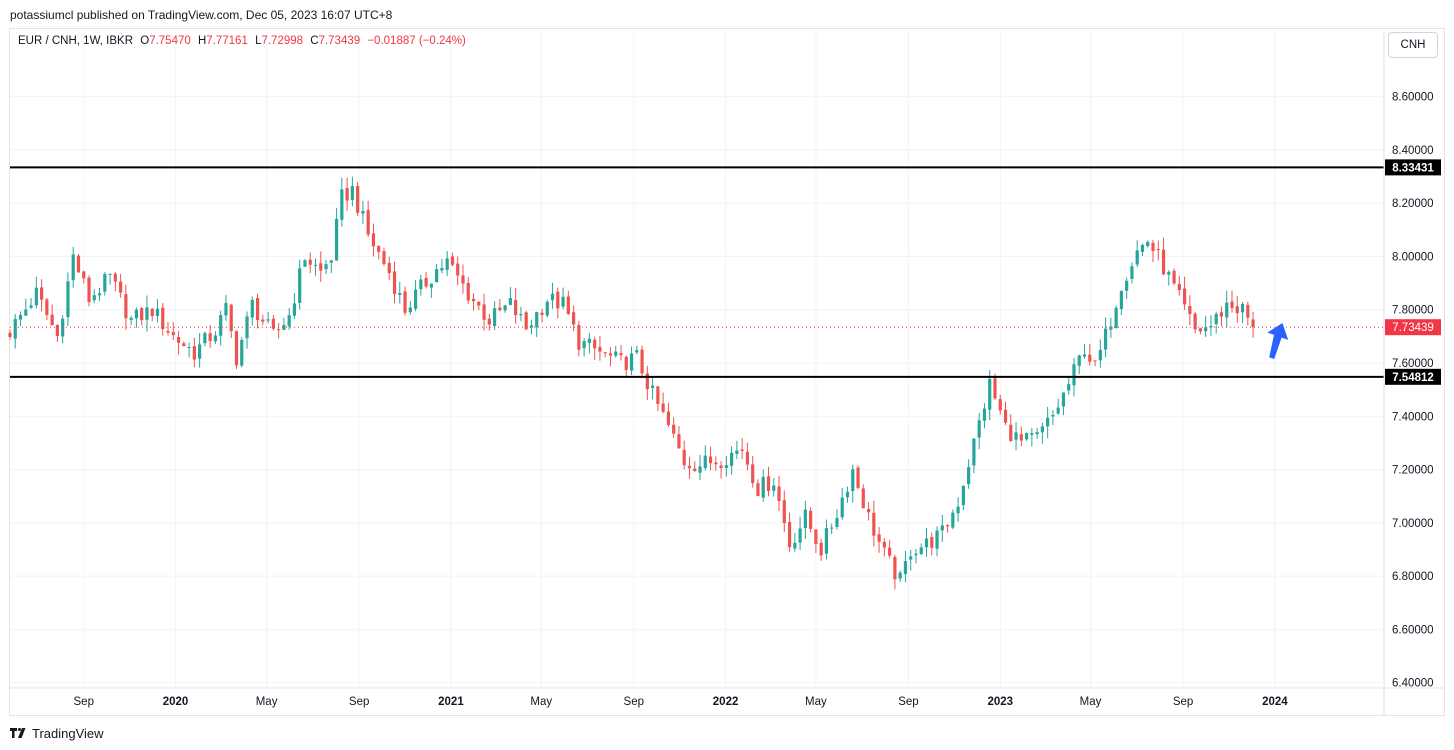  I want to click on y-tick-label: 6.40000, so click(1413, 684).